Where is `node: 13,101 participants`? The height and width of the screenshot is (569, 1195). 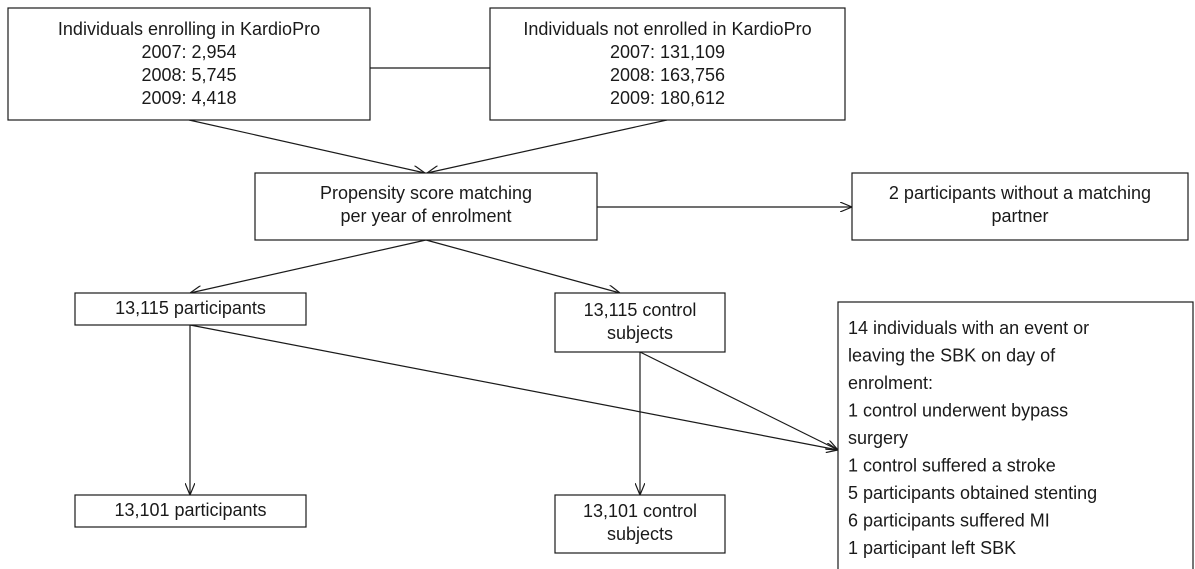
node: 13,101 participants is located at coordinates (190, 511).